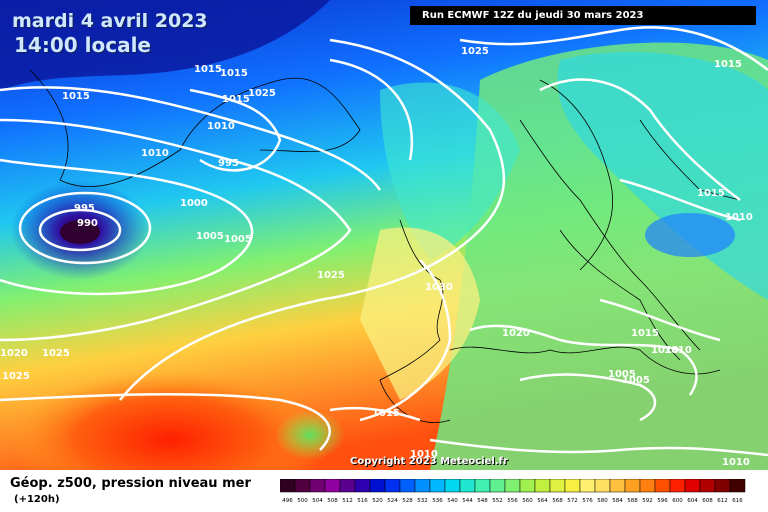 Image resolution: width=768 pixels, height=512 pixels. Describe the element at coordinates (692, 501) in the screenshot. I see `legend-value: 604` at that location.